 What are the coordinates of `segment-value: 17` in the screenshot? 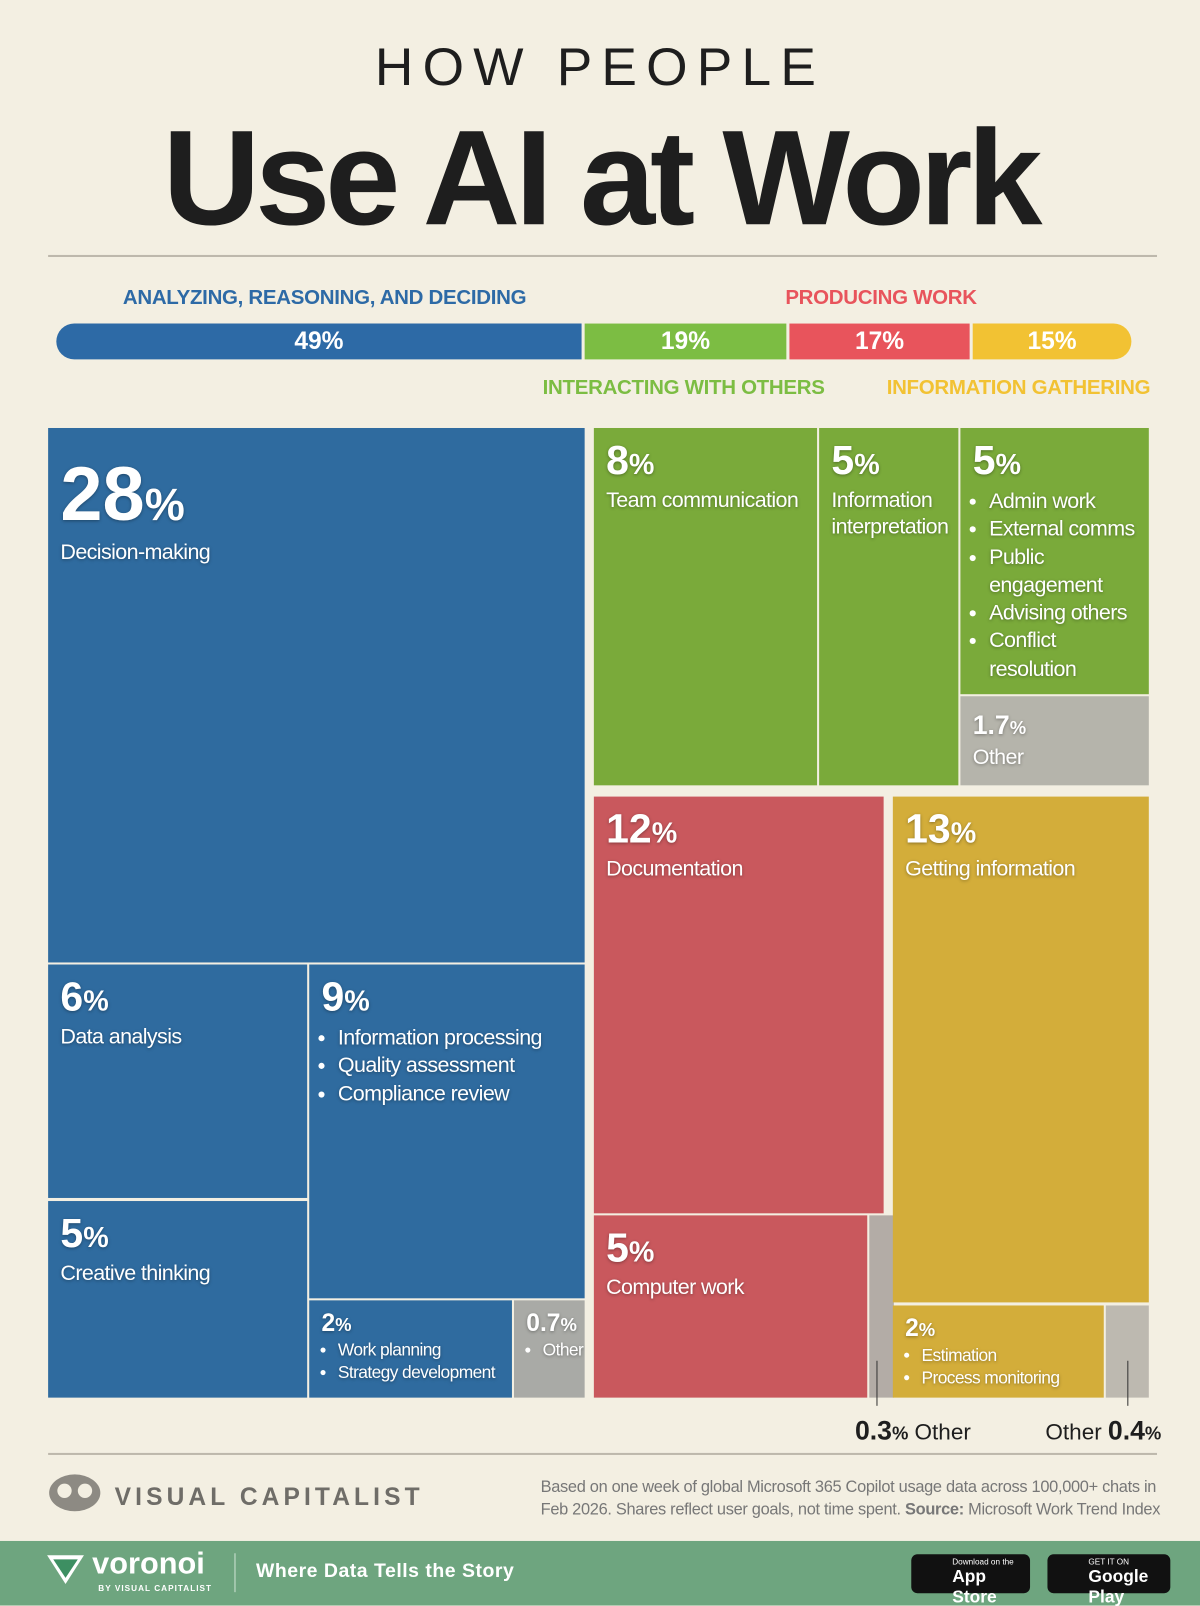 It's located at (868, 341).